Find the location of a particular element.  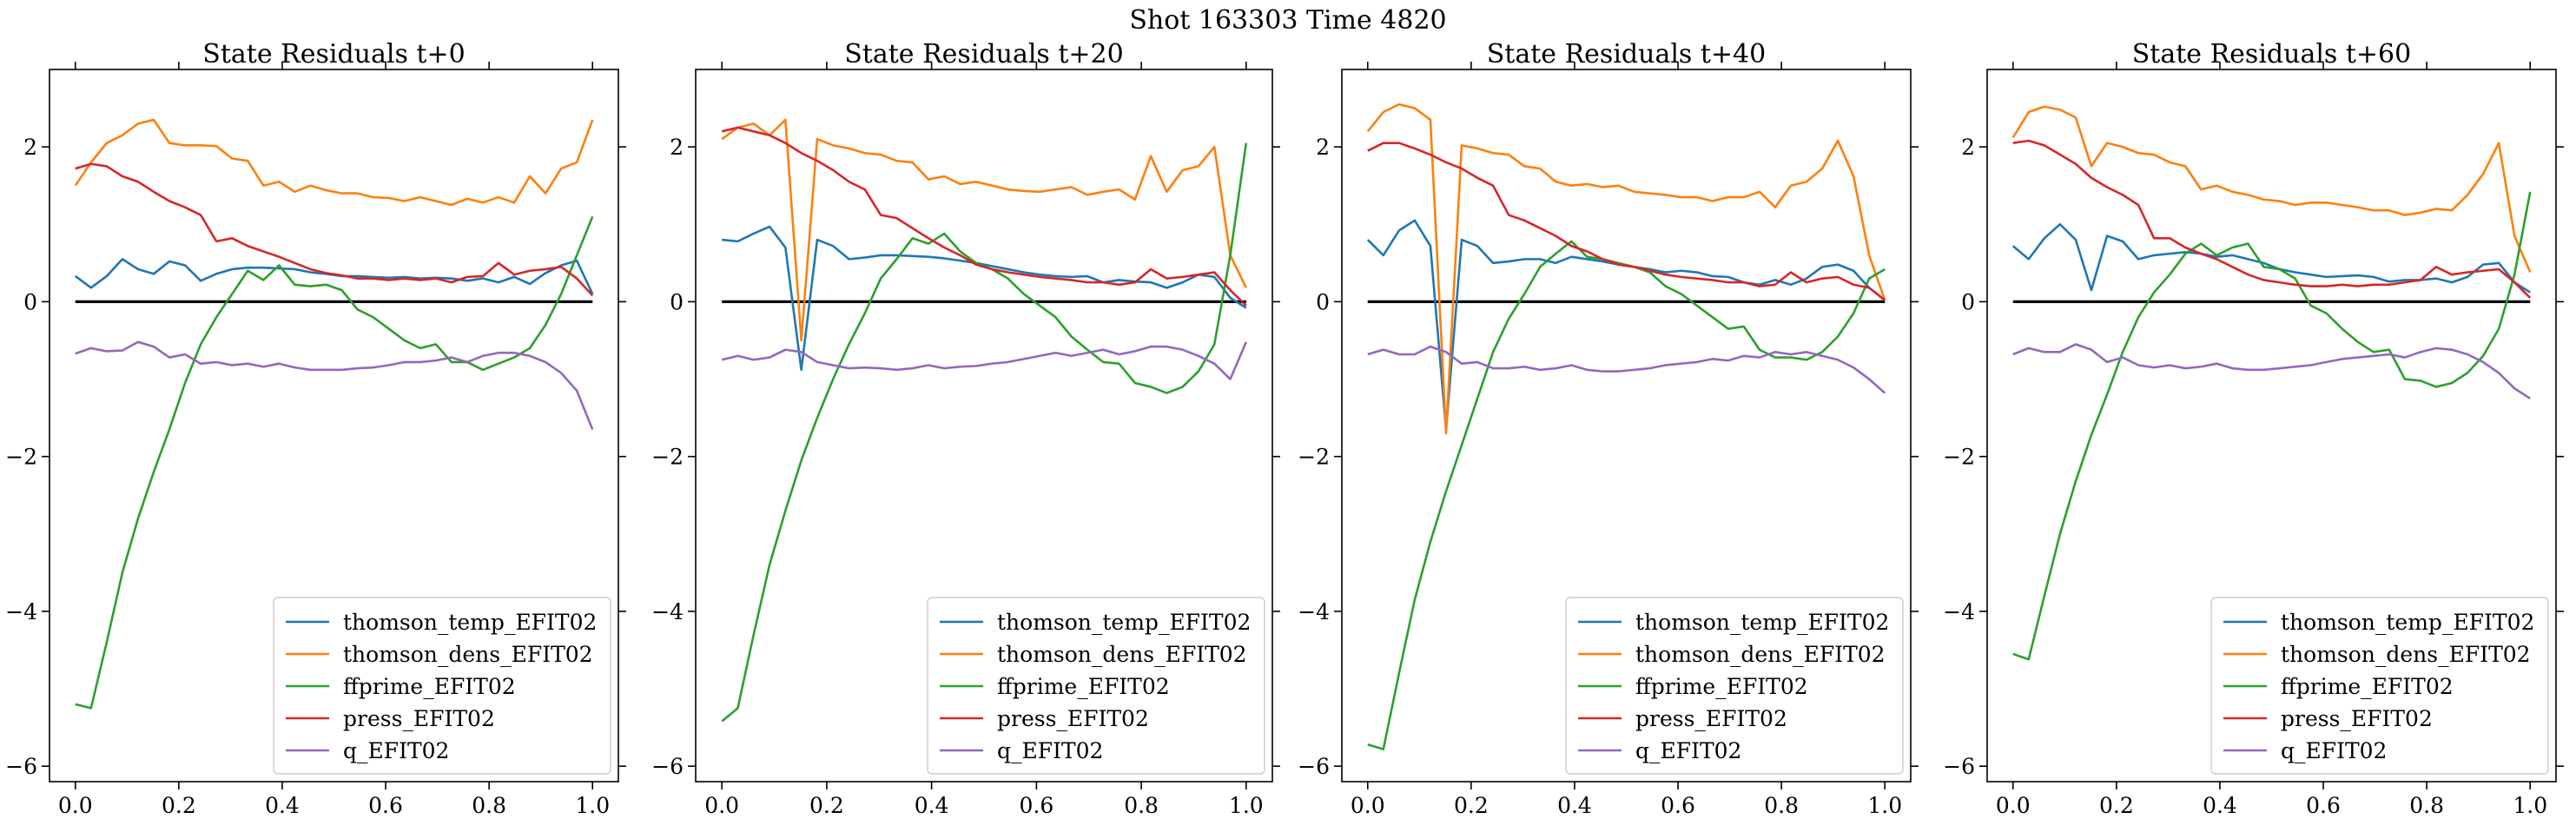

panel-title: State Residuals t+20 is located at coordinates (984, 54).